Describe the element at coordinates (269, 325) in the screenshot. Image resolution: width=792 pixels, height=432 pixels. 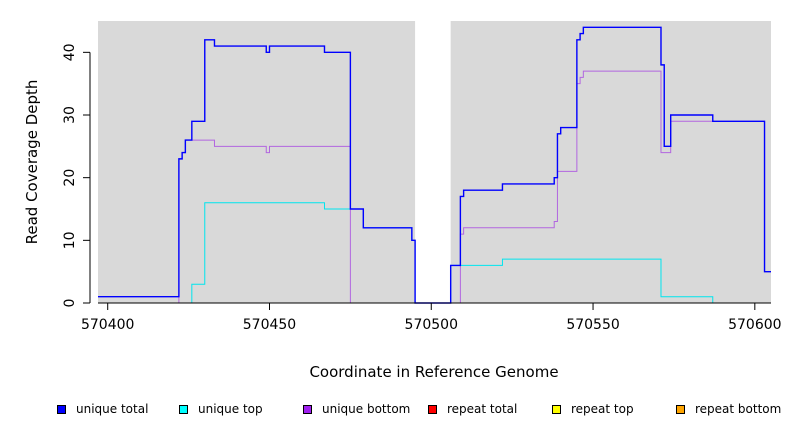
I see `x-tick-label: 570450` at that location.